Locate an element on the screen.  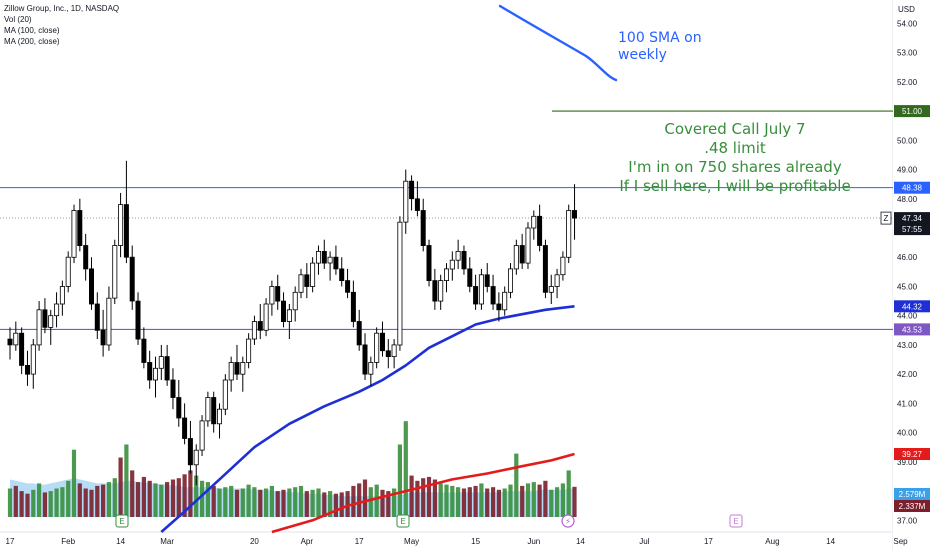
countdown-tag-bg is located at coordinates (912, 229).